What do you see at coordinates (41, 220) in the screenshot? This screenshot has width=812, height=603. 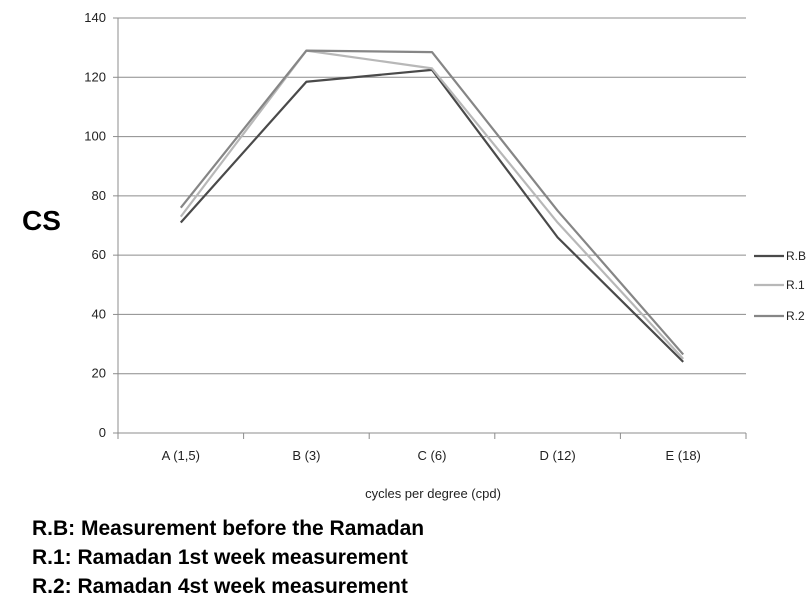 I see `y-axis-label: CS` at bounding box center [41, 220].